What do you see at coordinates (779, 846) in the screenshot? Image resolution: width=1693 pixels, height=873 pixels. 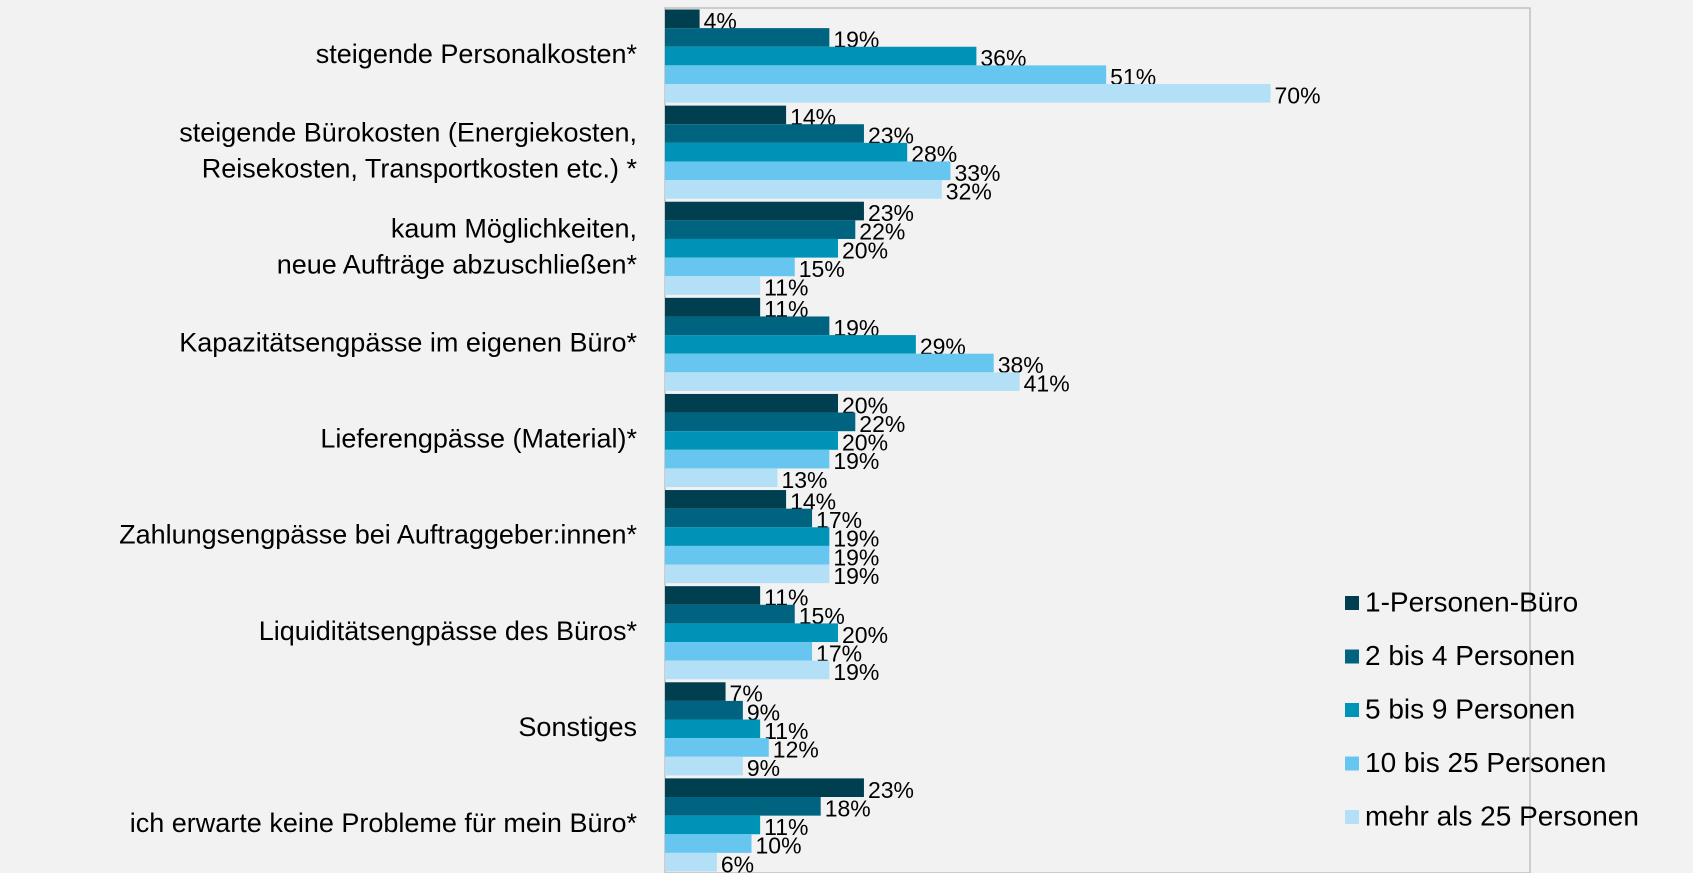 I see `data-label: 10%` at bounding box center [779, 846].